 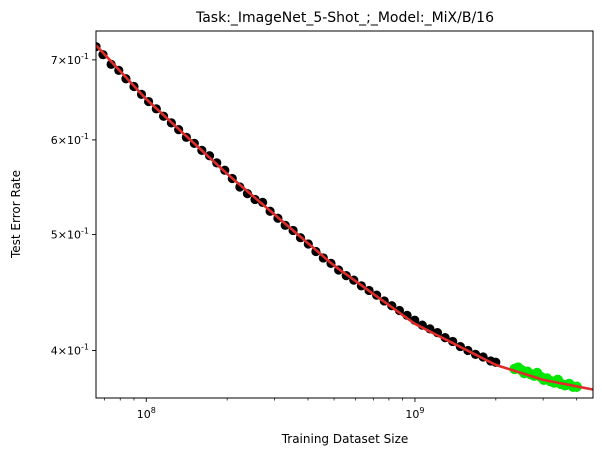 What do you see at coordinates (341, 409) in the screenshot?
I see `x-axis: 10⁸ 10⁹` at bounding box center [341, 409].